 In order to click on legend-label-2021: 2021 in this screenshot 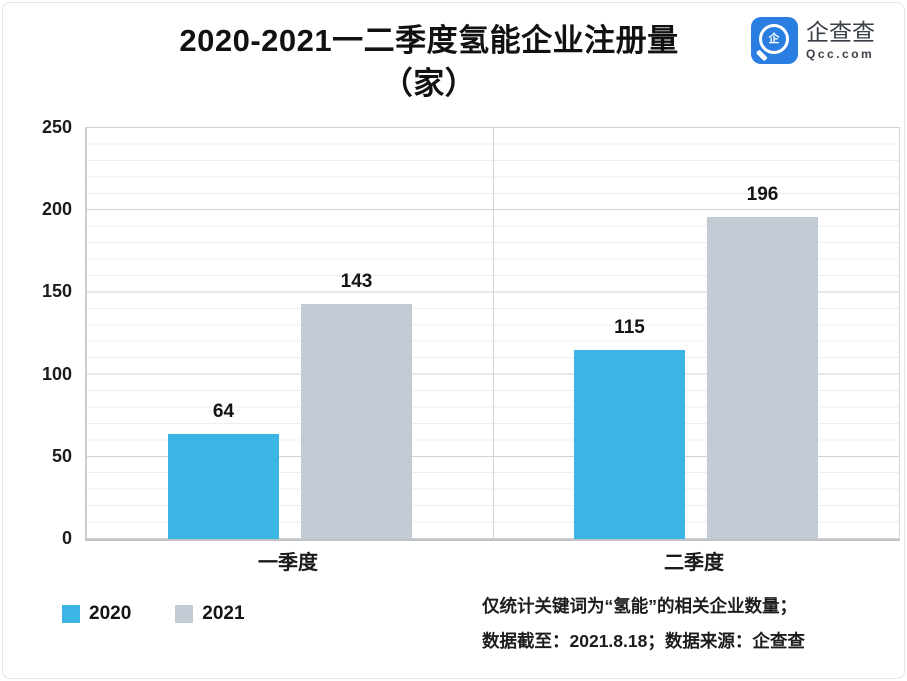, I will do `click(223, 613)`.